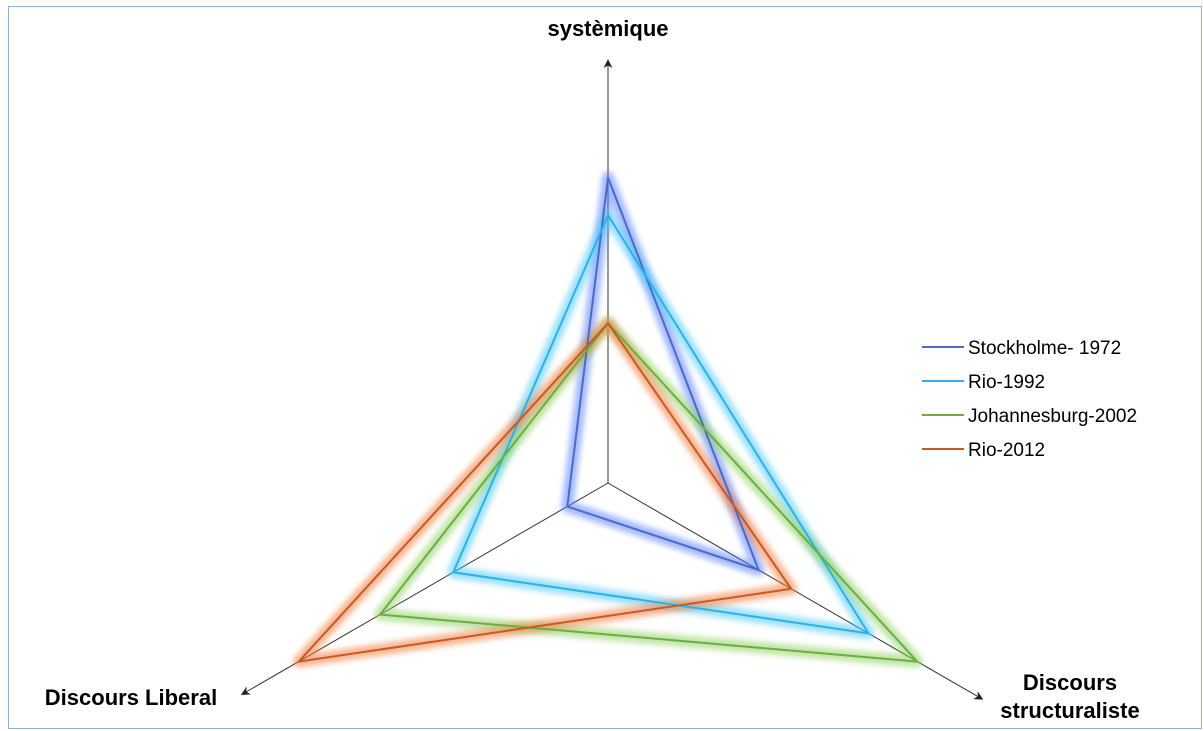 This screenshot has width=1204, height=731. I want to click on axis-label-syst-mique: systèmique, so click(607, 28).